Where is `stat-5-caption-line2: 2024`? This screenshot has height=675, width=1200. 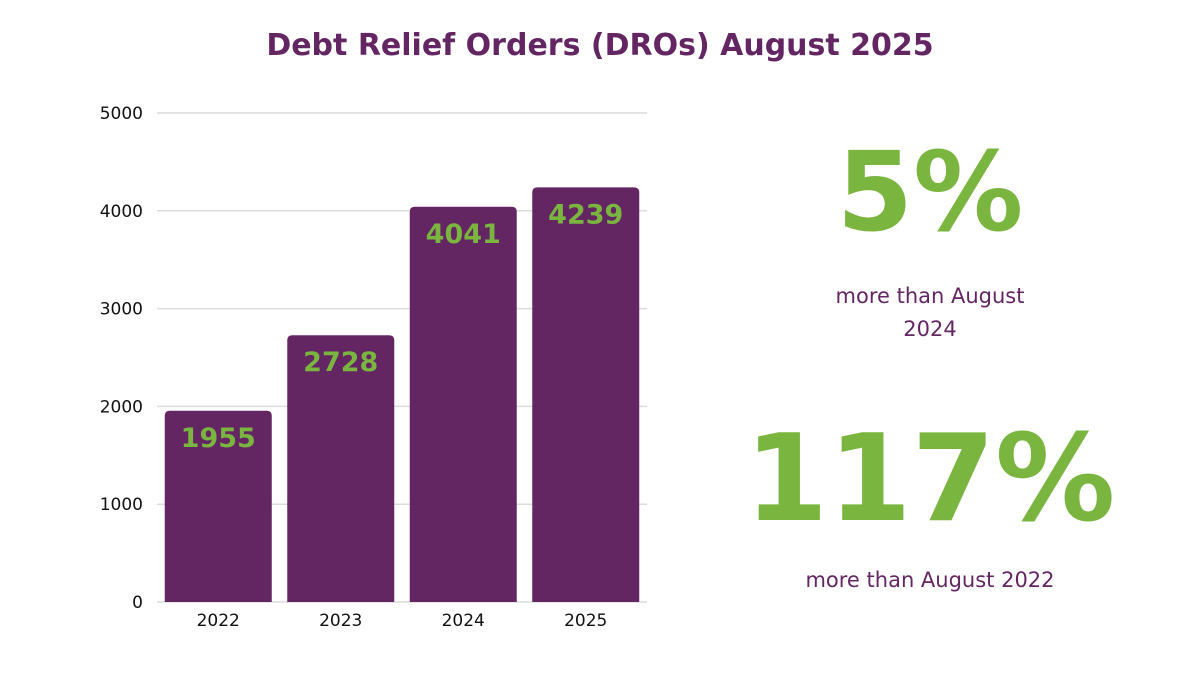 stat-5-caption-line2: 2024 is located at coordinates (930, 329).